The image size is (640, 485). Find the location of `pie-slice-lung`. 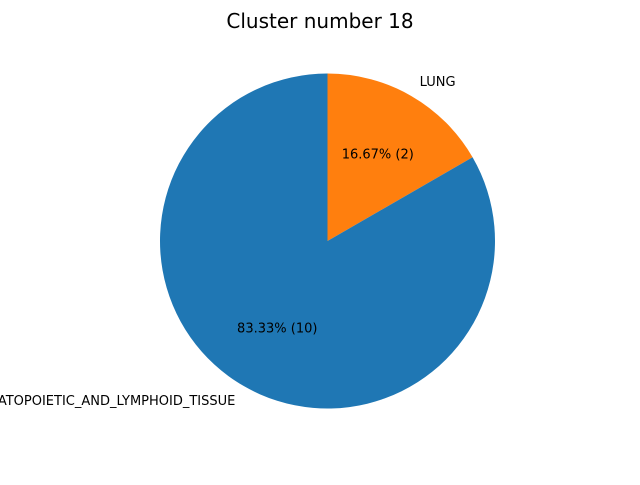

pie-slice-lung is located at coordinates (400, 157).